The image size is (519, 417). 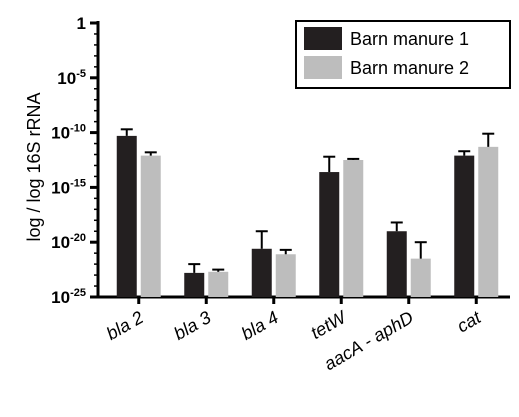 What do you see at coordinates (34, 166) in the screenshot?
I see `y-axis-label: log / log 16S rRNA` at bounding box center [34, 166].